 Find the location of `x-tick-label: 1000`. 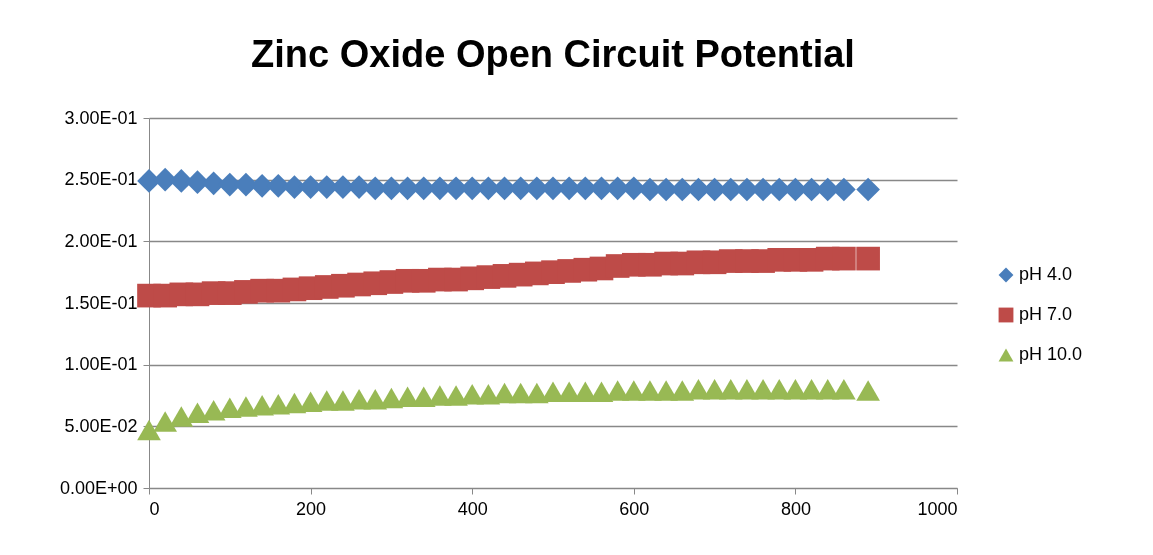

x-tick-label: 1000 is located at coordinates (937, 508).